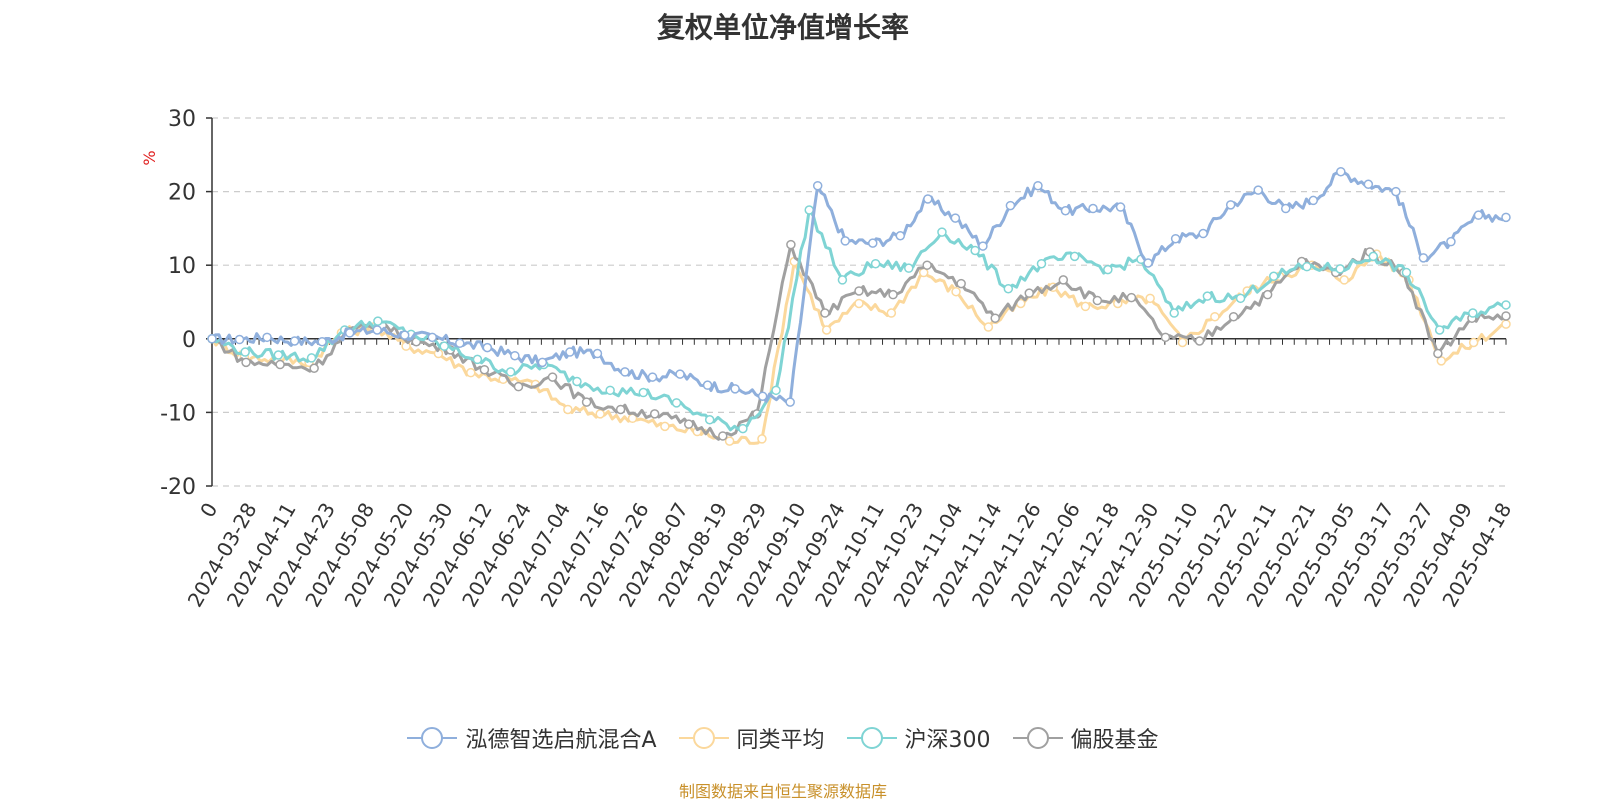 The height and width of the screenshot is (802, 1600). Describe the element at coordinates (751, 738) in the screenshot. I see `legend-item-peer-average: 同类平均` at that location.